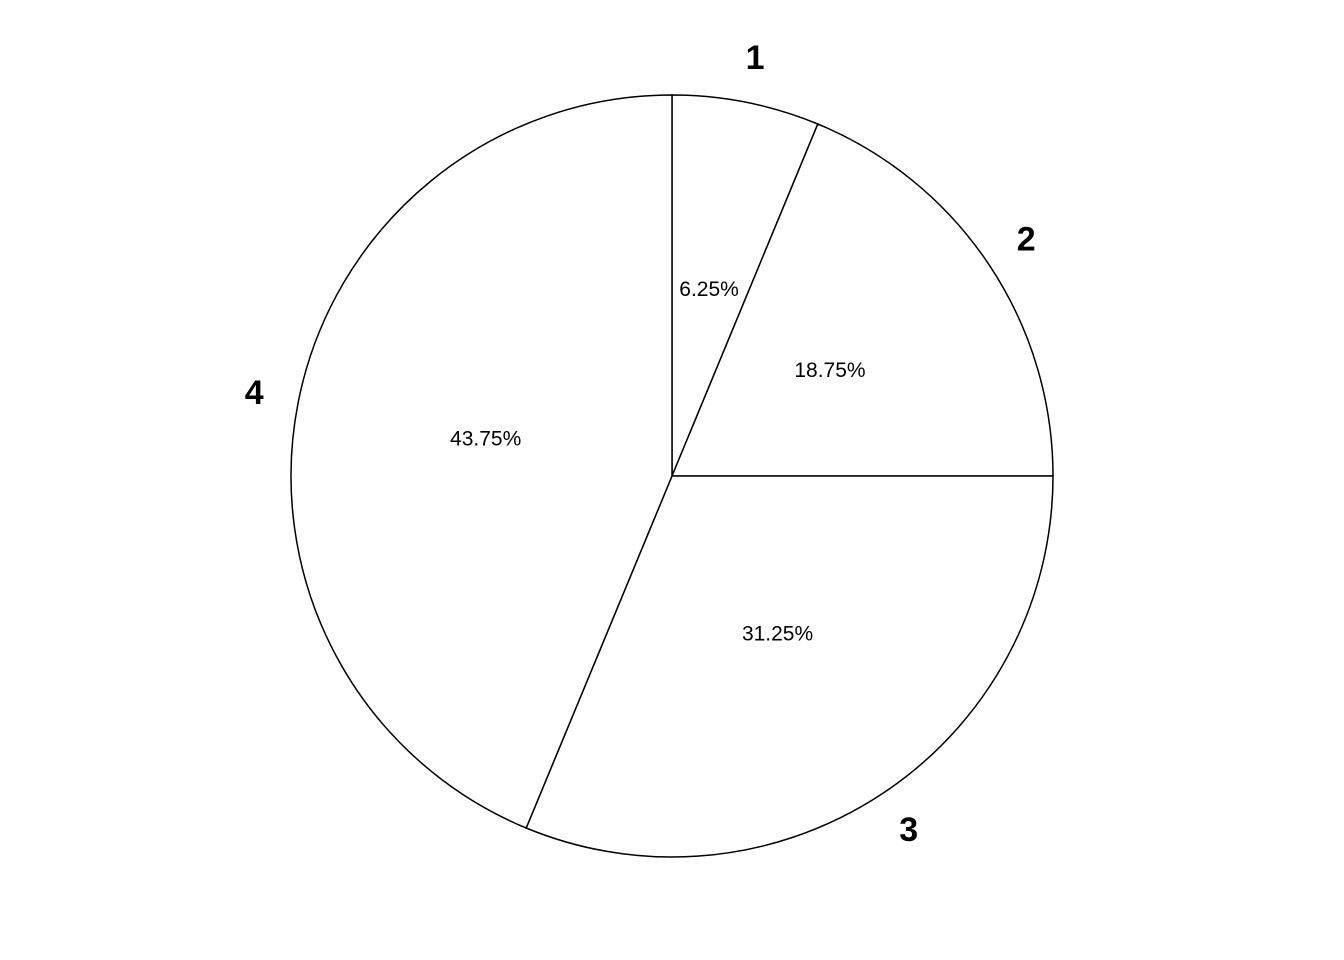 This screenshot has height=960, width=1344. What do you see at coordinates (908, 830) in the screenshot?
I see `category-label: 3` at bounding box center [908, 830].